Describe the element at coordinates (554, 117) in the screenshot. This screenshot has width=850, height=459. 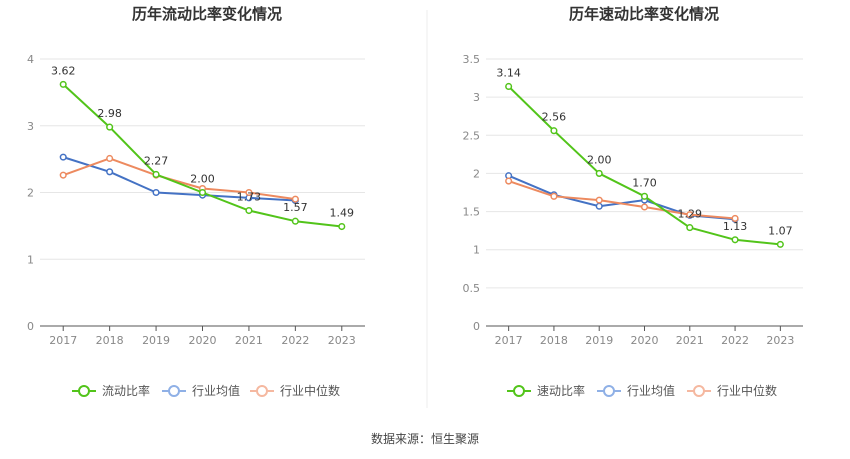
I see `data-label: 2.56` at that location.